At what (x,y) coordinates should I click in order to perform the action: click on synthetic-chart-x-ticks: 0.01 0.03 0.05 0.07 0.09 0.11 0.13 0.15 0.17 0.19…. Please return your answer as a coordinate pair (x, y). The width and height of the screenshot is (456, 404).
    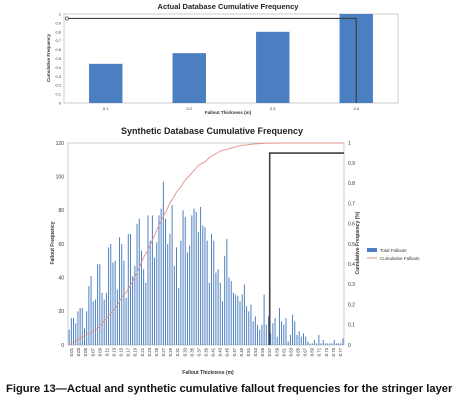
    Looking at the image, I should click on (206, 351).